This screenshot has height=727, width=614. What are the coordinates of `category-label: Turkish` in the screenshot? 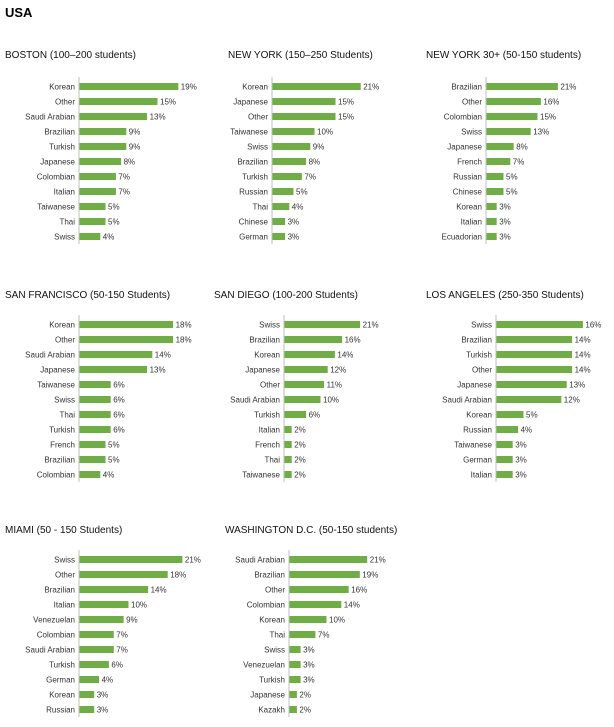 It's located at (267, 415).